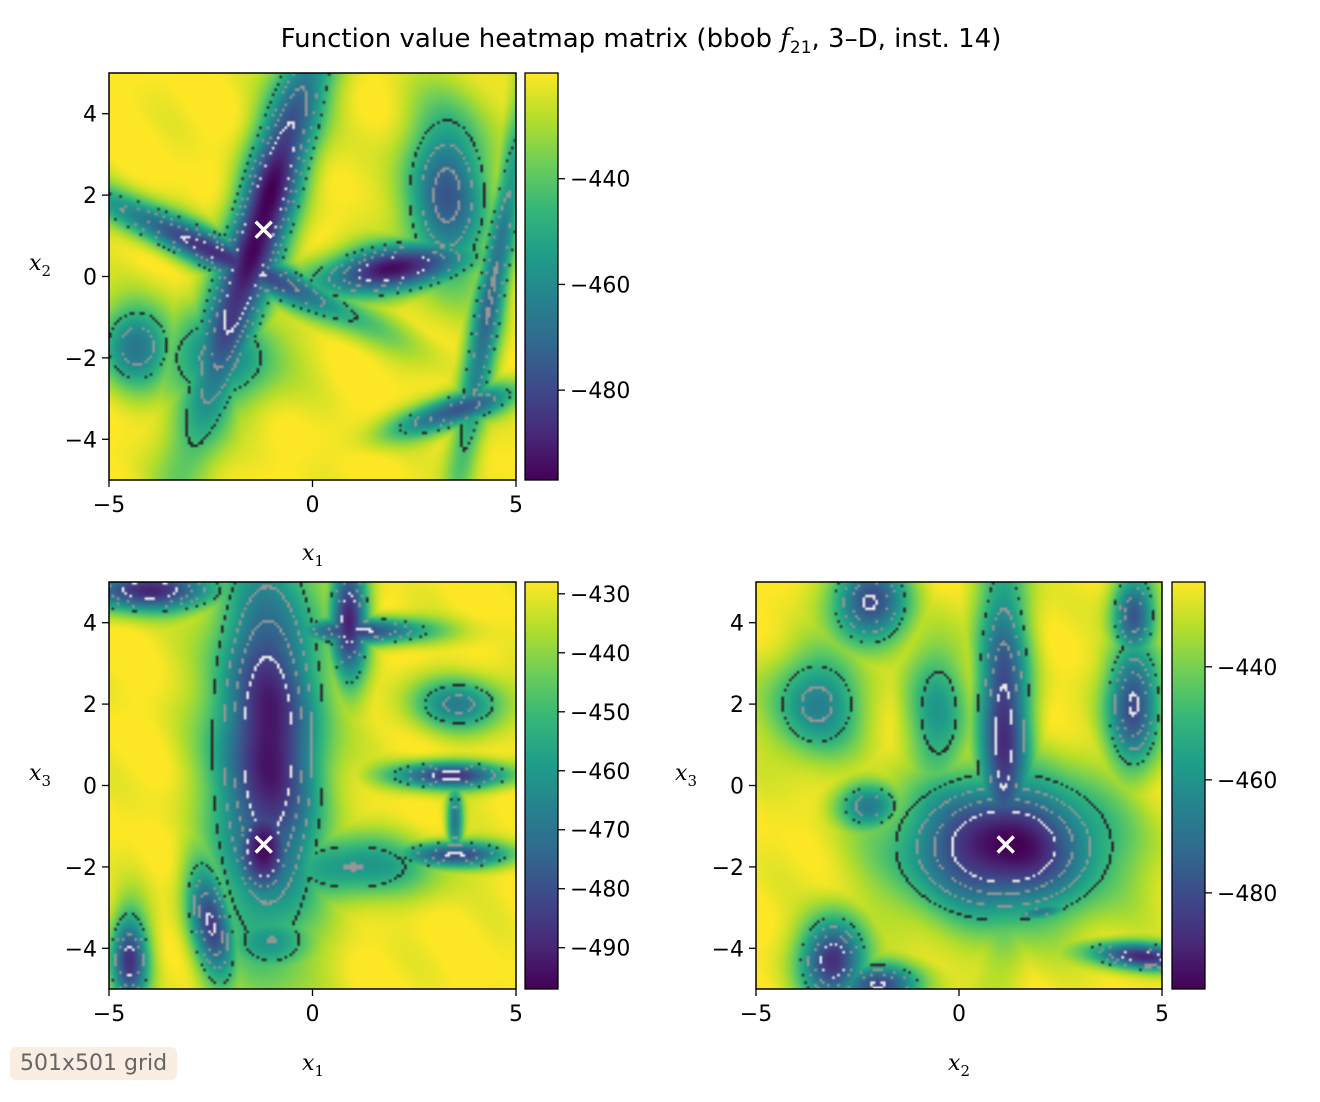 This screenshot has height=1102, width=1320. Describe the element at coordinates (600, 831) in the screenshot. I see `colorbar-tick-label: −470` at that location.